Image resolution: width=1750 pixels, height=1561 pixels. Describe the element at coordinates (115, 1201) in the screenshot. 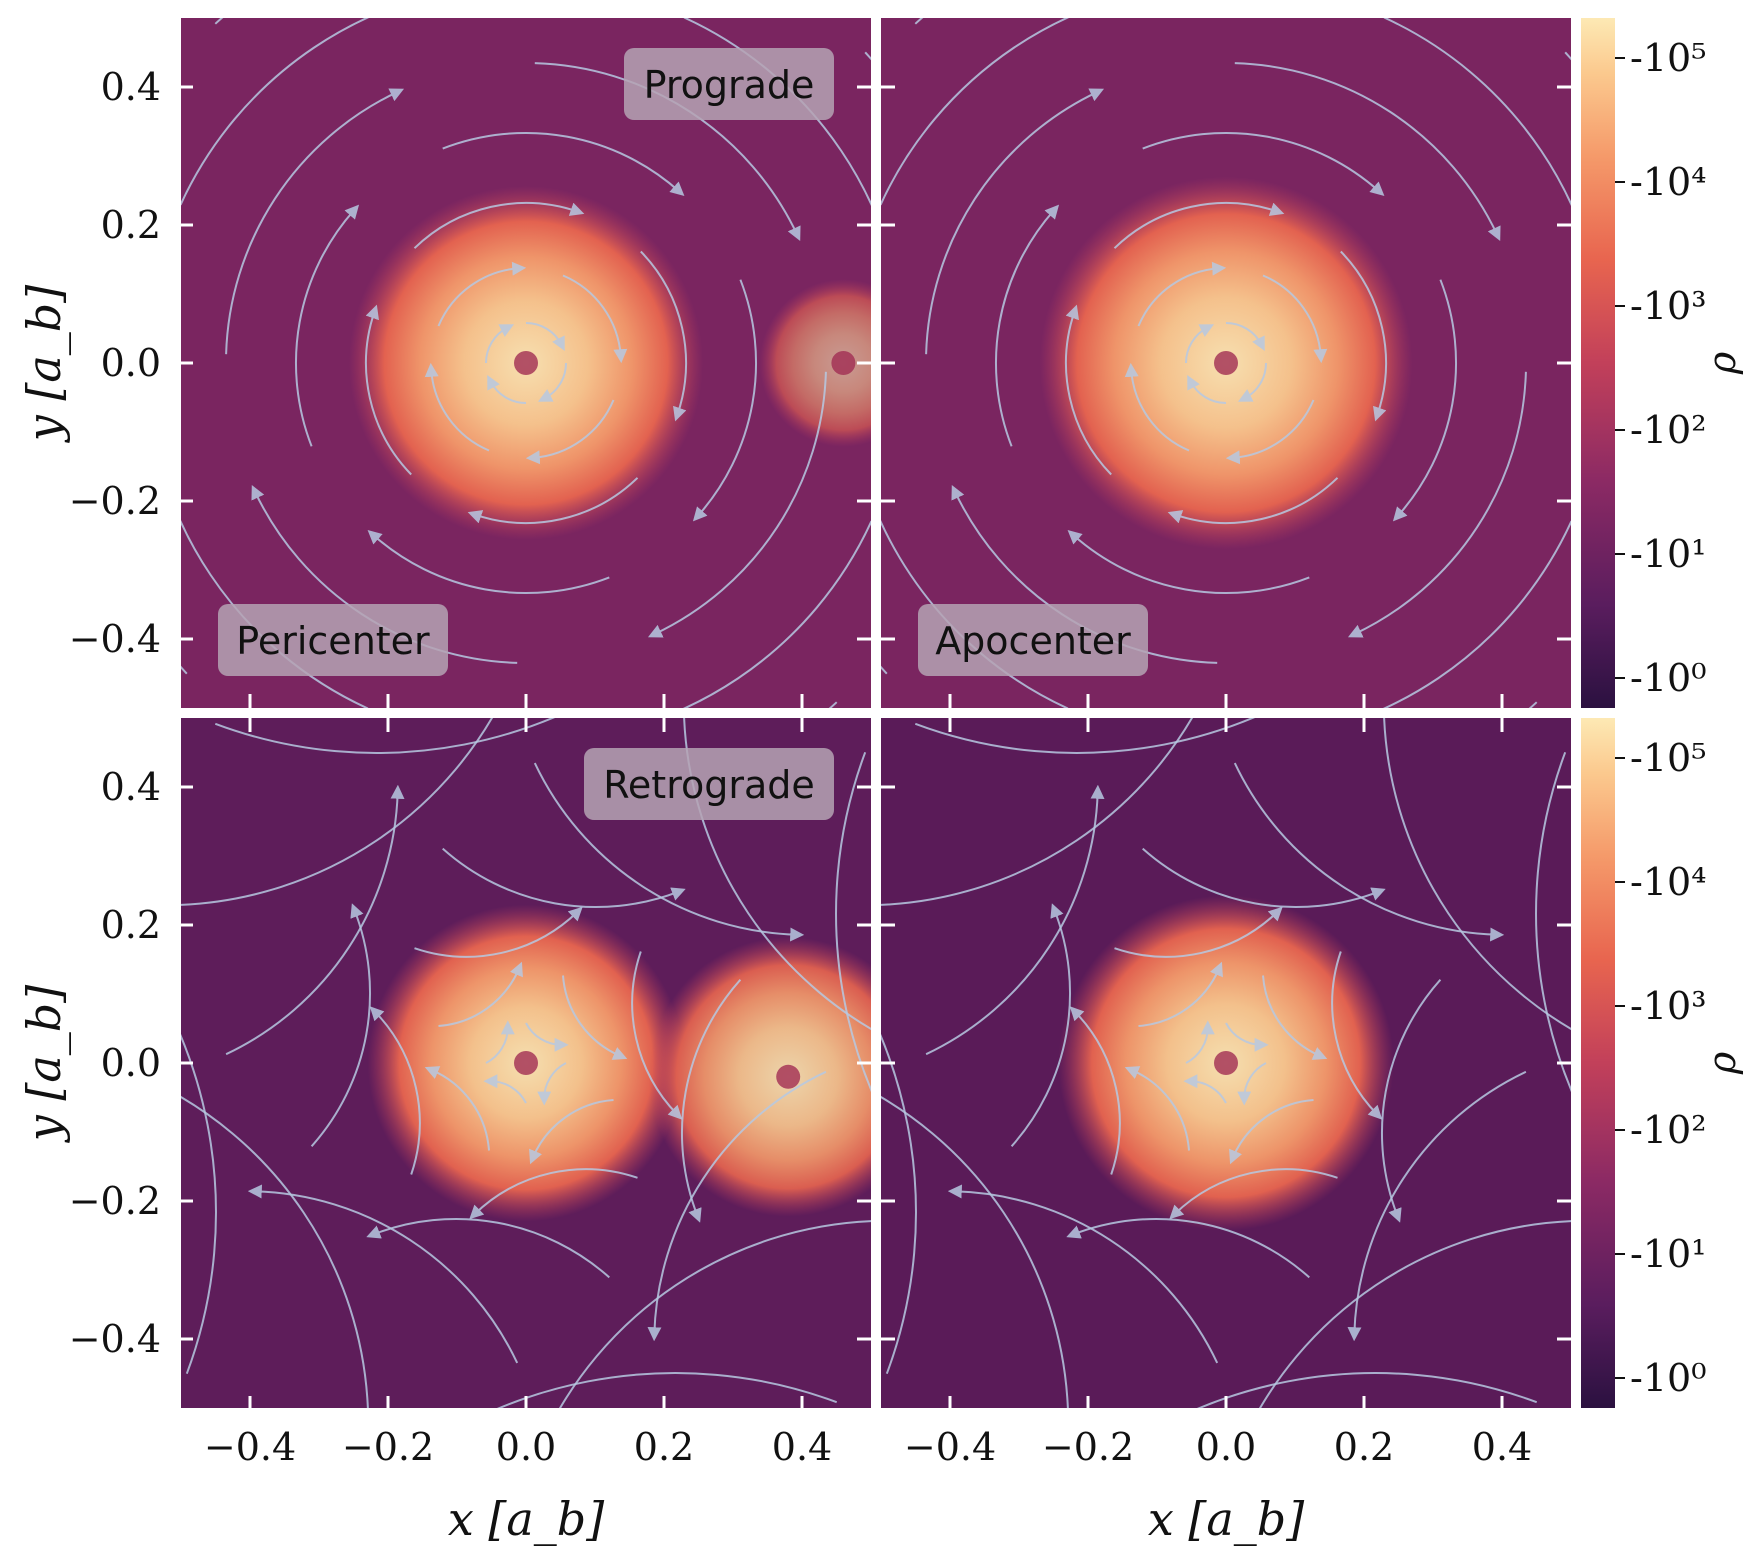

I see `y-tick-label: −0.2` at that location.